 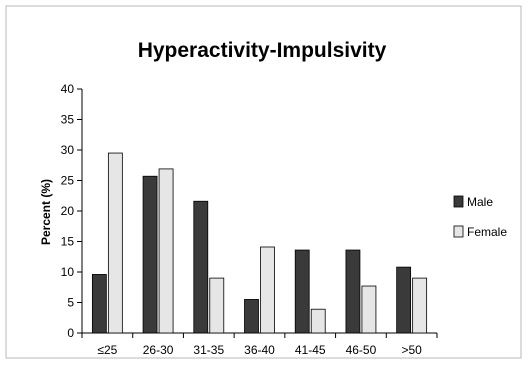 What do you see at coordinates (68, 211) in the screenshot?
I see `y-tick-label: 20` at bounding box center [68, 211].